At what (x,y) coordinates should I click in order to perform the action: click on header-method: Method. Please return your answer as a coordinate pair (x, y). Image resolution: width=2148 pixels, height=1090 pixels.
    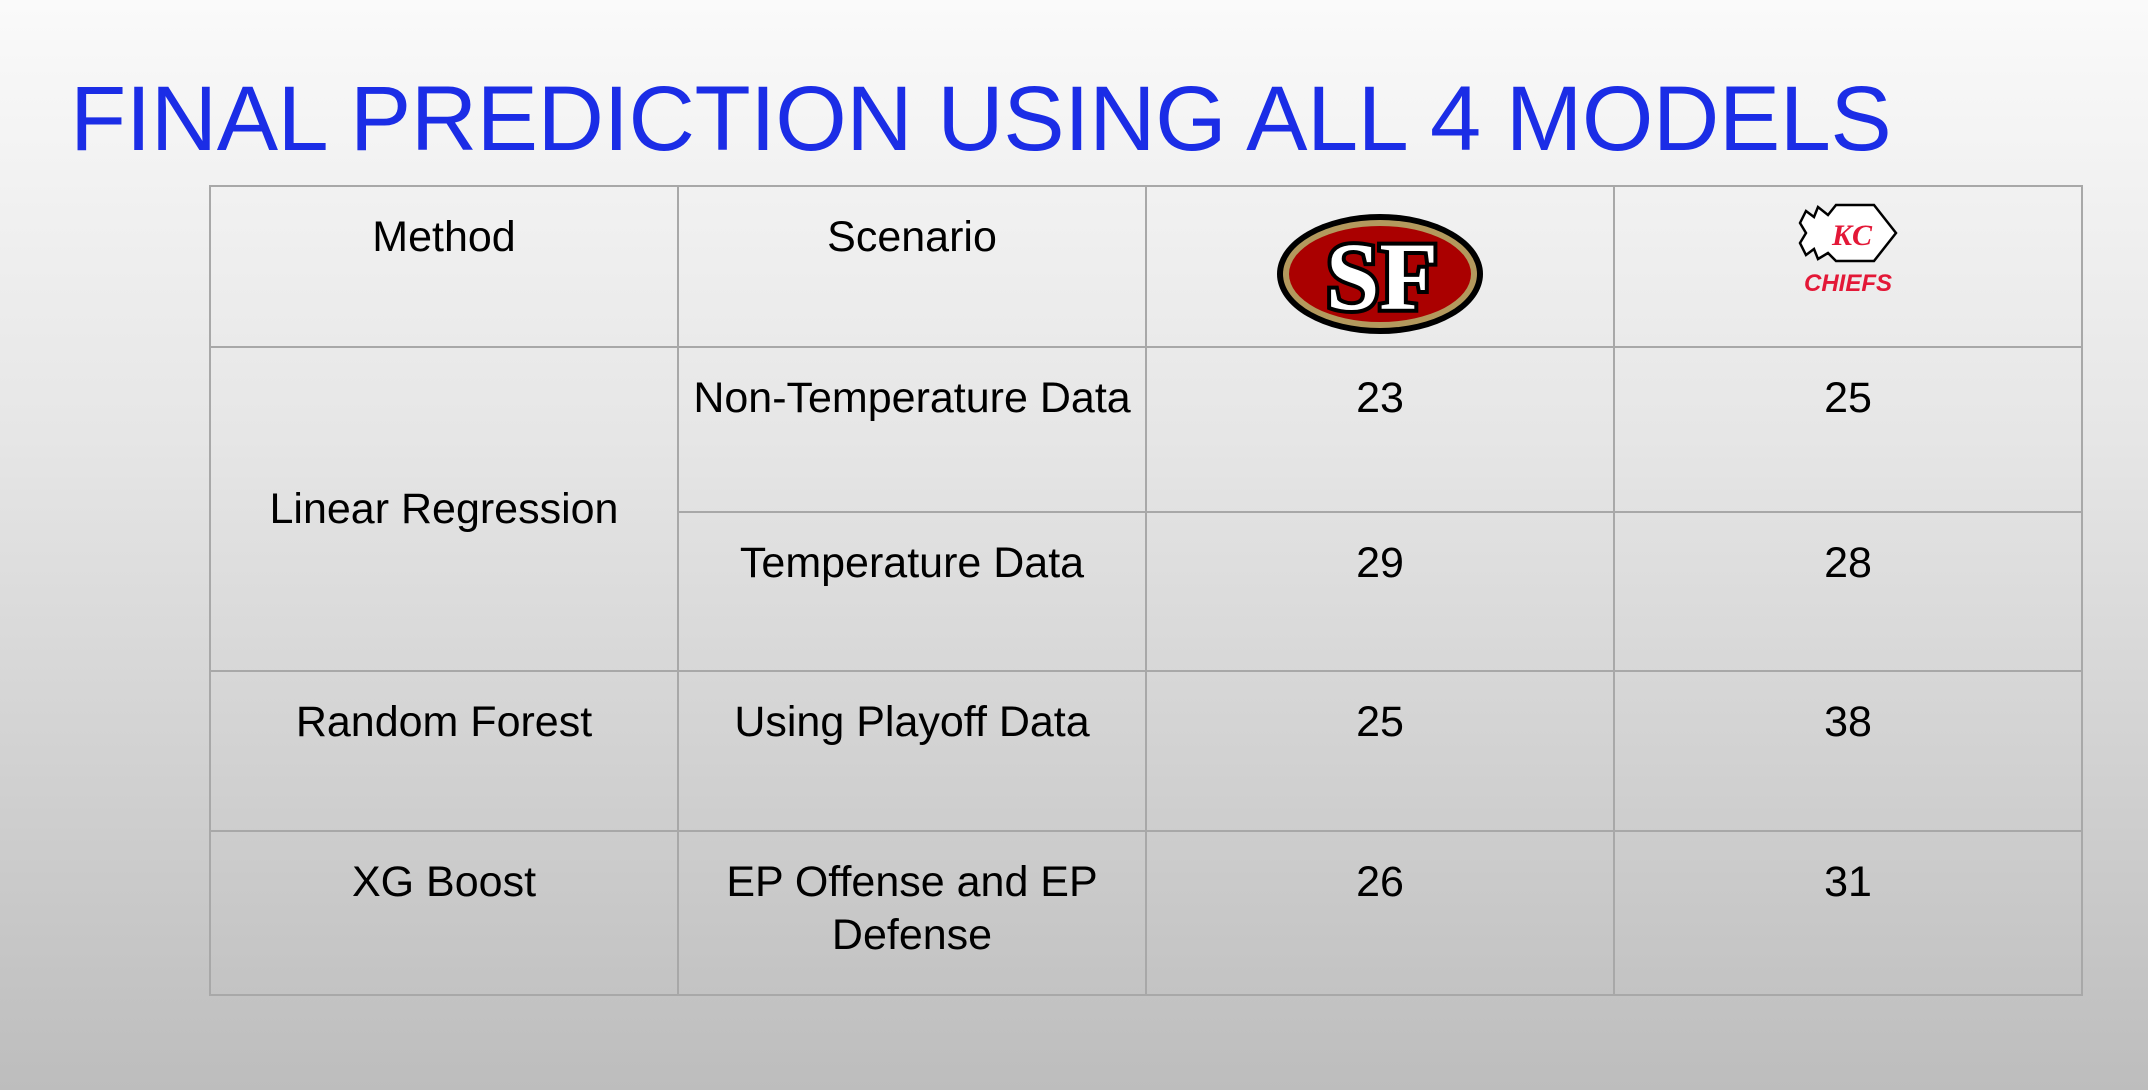
    Looking at the image, I should click on (444, 266).